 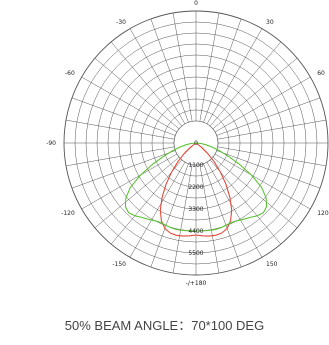 I want to click on radial-tick-label: 4400, so click(x=195, y=231).